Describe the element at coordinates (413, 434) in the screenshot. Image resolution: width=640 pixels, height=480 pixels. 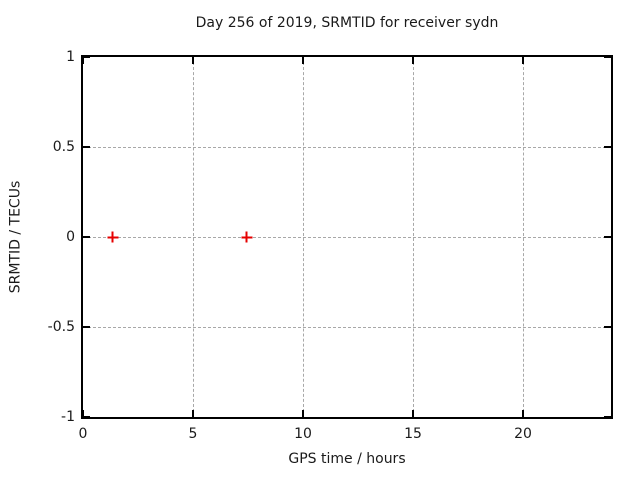
I see `x-tick-label: 15` at that location.